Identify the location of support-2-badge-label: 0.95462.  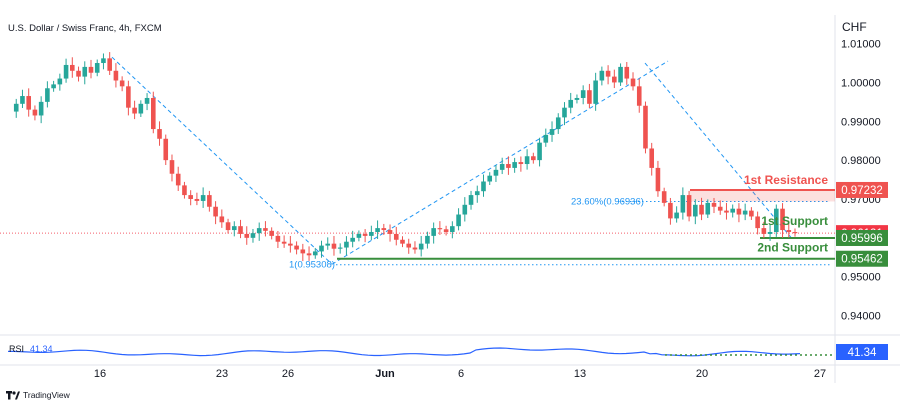
(862, 260).